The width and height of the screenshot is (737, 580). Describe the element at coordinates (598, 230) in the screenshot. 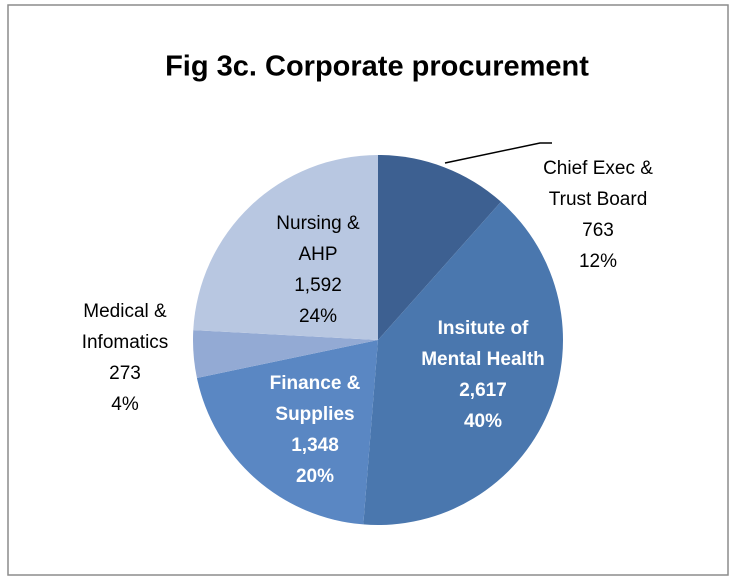

I see `value-label: 763` at that location.